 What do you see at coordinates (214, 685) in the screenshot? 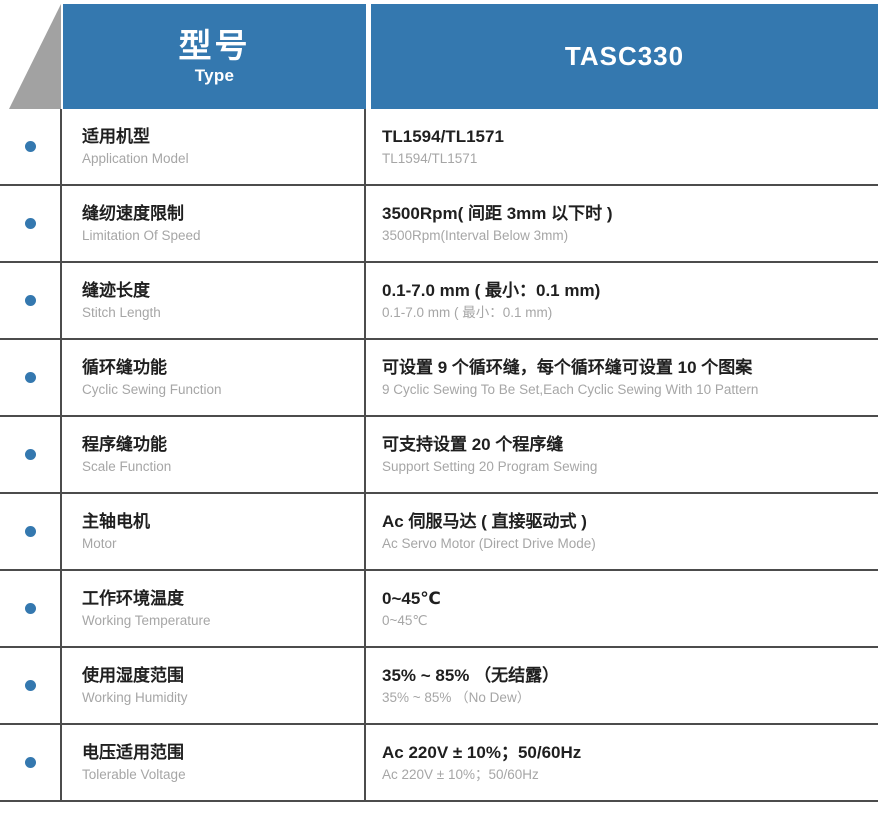
I see `label-cell: 使用湿度范围 Working Humidity` at bounding box center [214, 685].